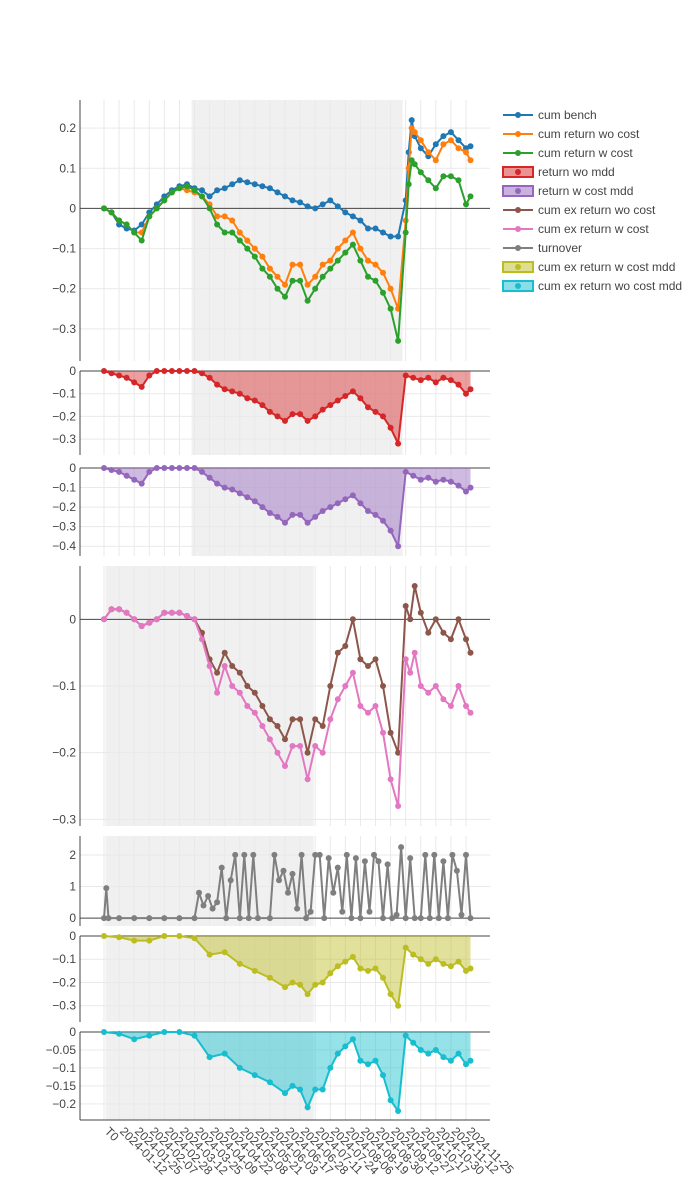 This screenshot has width=700, height=1200. Describe the element at coordinates (576, 229) in the screenshot. I see `legend-item: cum ex return w cost` at that location.